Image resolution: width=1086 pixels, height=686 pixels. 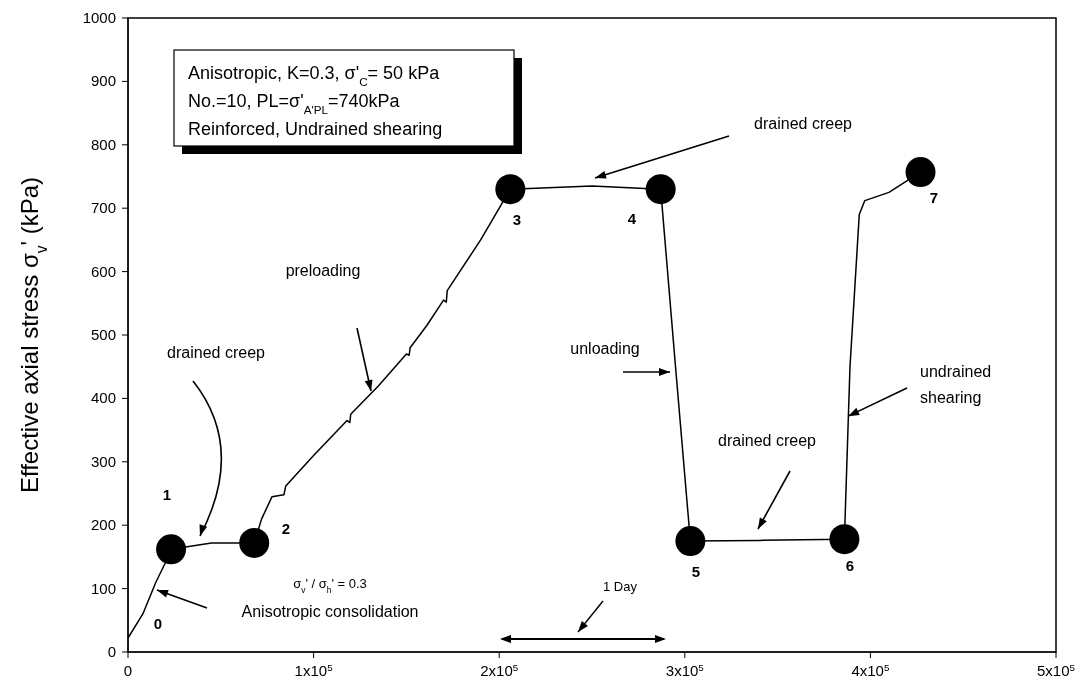 I want to click on annotation: Reinforced, Undrained shearing, so click(x=315, y=129).